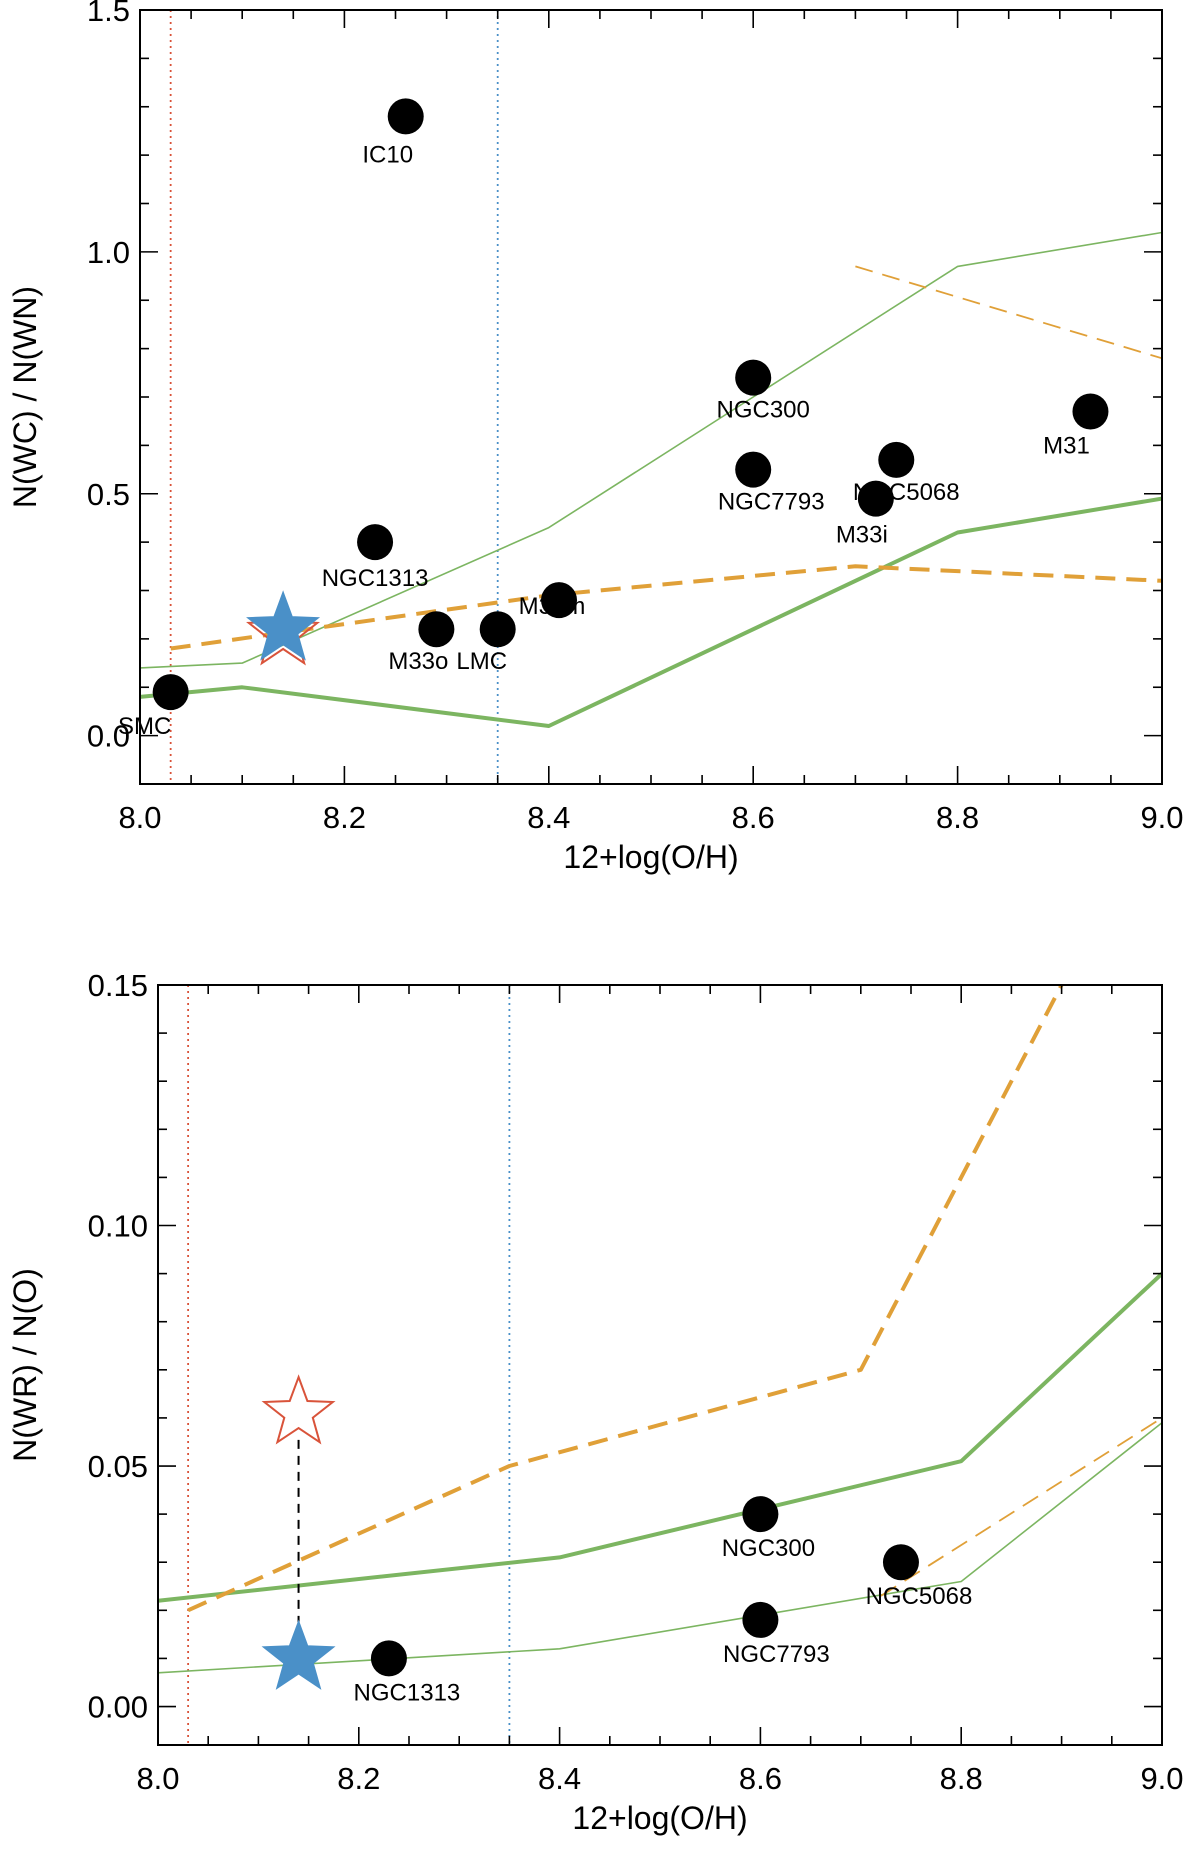 This screenshot has height=1858, width=1200. What do you see at coordinates (1066, 446) in the screenshot?
I see `point-label-M31: M31` at bounding box center [1066, 446].